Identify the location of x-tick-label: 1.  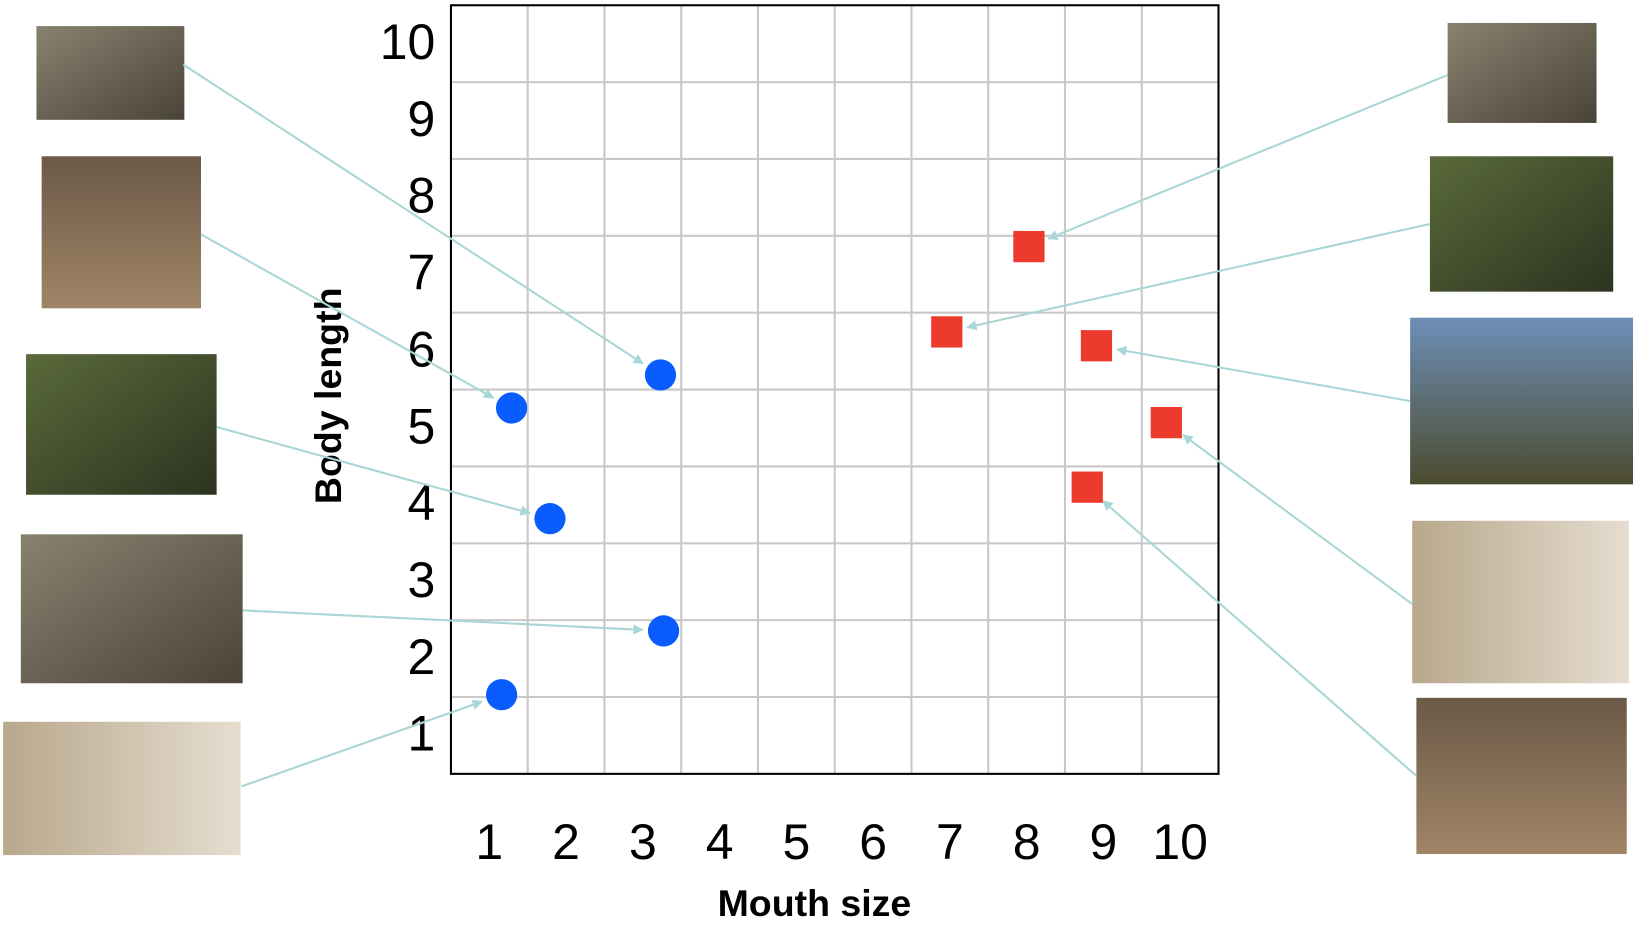
(489, 842).